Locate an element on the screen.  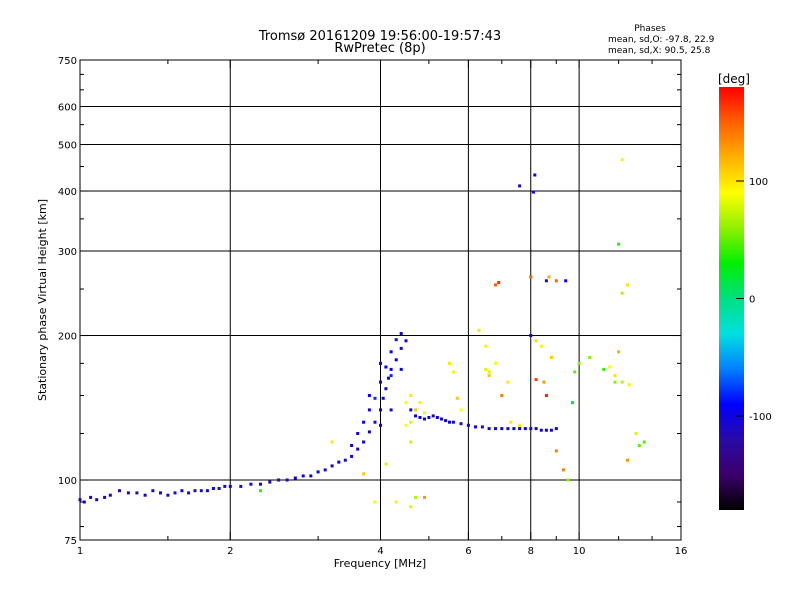
stats-x-mode: mean, sd,X: 90.5, 25.8 is located at coordinates (659, 51).